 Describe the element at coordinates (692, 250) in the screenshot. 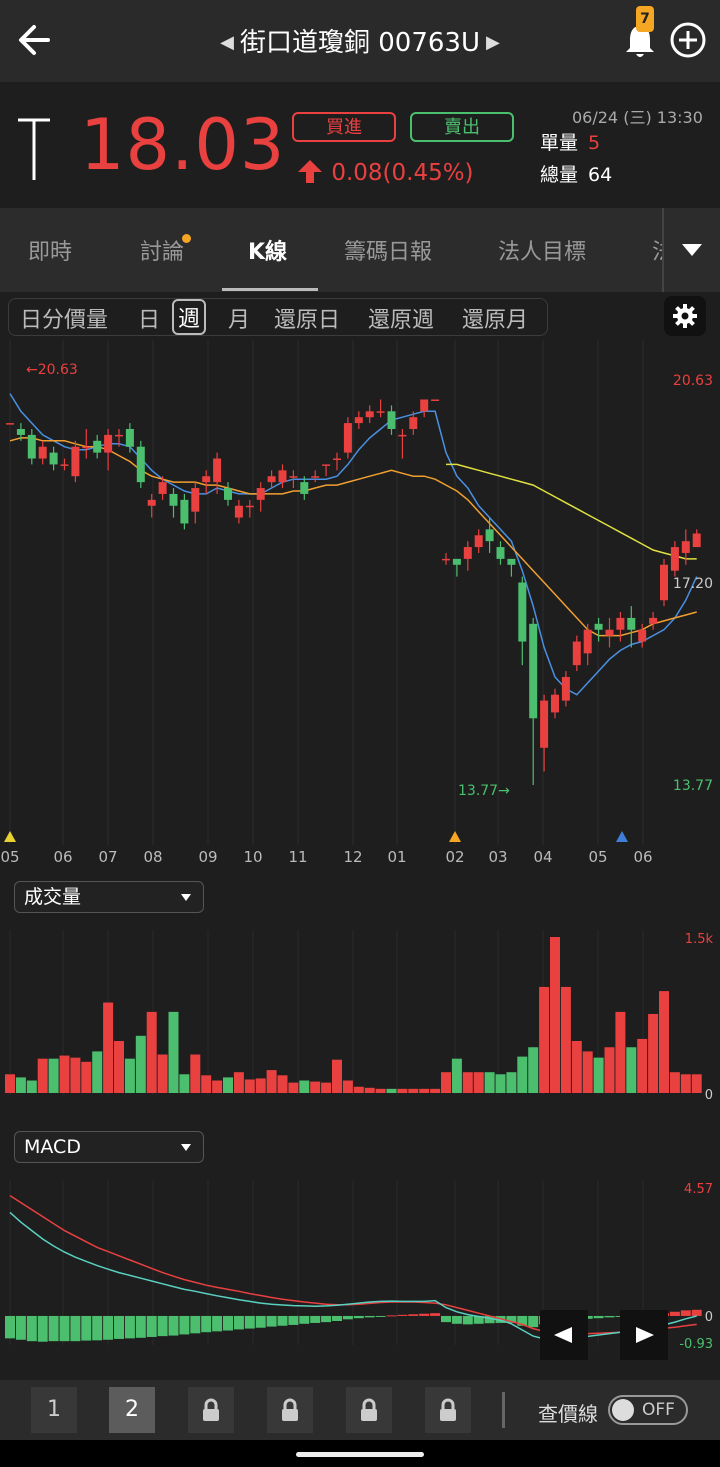

I see `tab-menu-dropdown-icon` at that location.